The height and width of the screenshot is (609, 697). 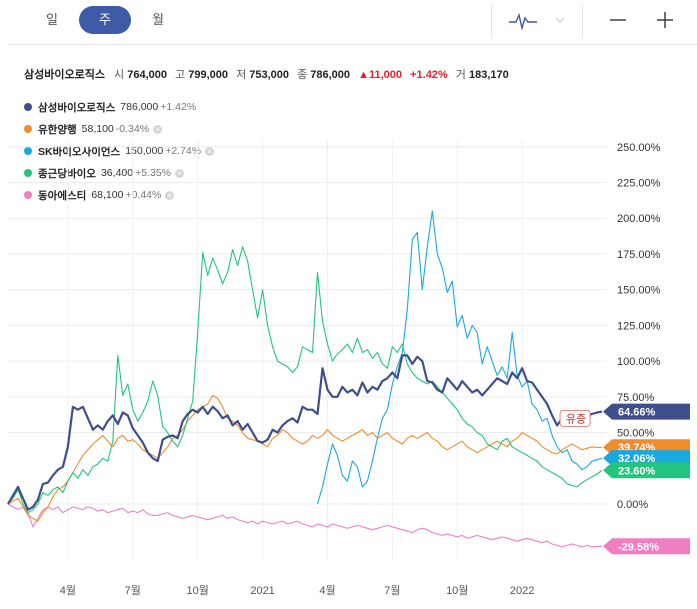 What do you see at coordinates (62, 195) in the screenshot?
I see `legend-name: 동아에스티` at bounding box center [62, 195].